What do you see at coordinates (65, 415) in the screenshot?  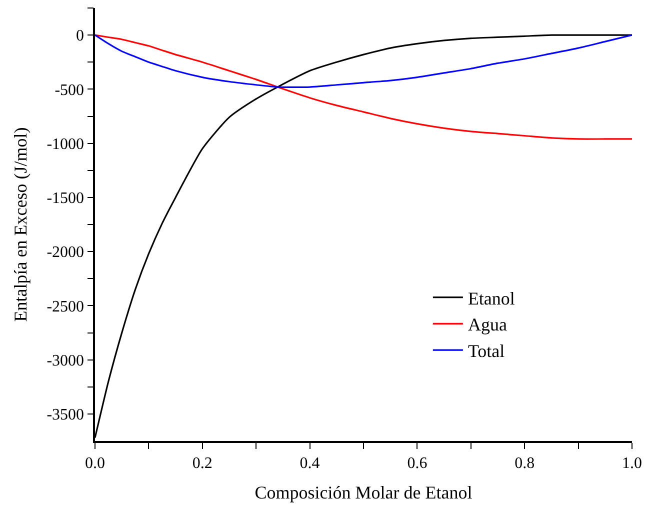 I see `y-tick-label: -3500` at bounding box center [65, 415].